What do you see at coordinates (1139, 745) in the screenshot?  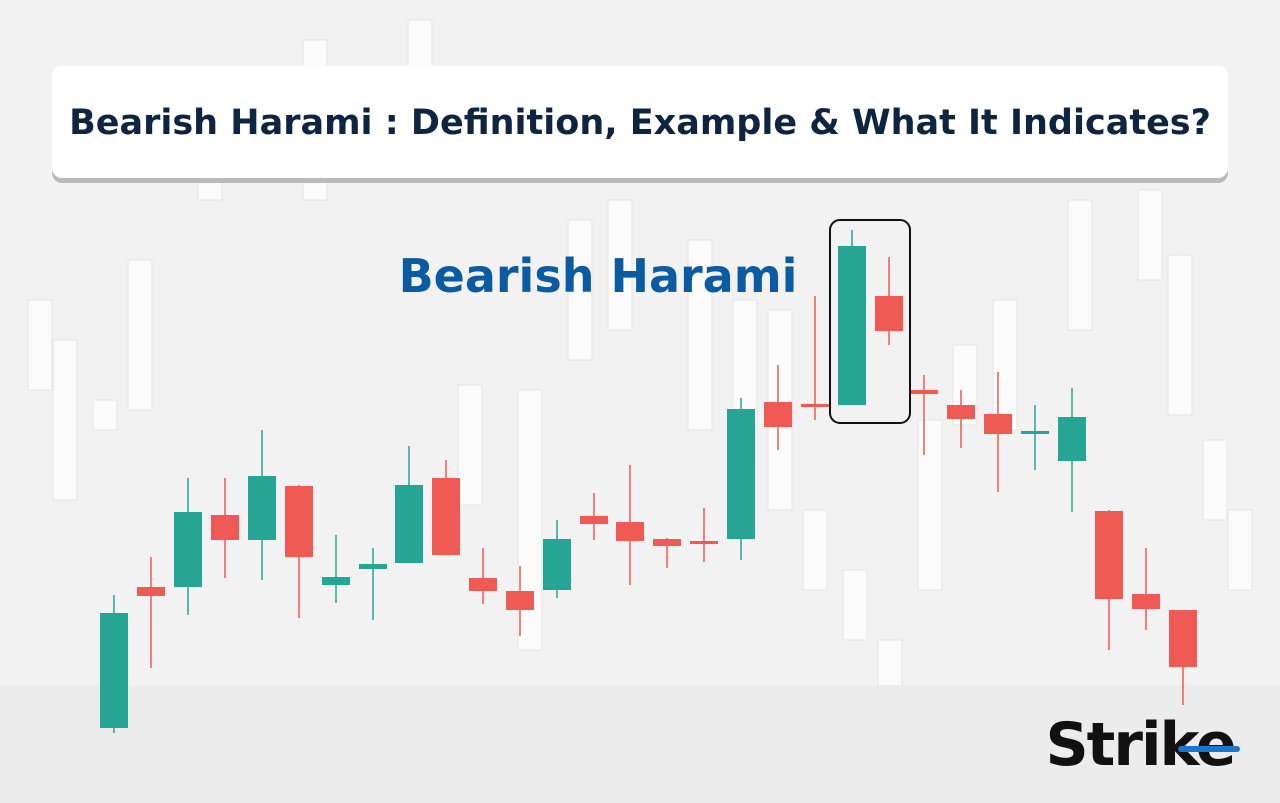 I see `logo: Strike` at bounding box center [1139, 745].